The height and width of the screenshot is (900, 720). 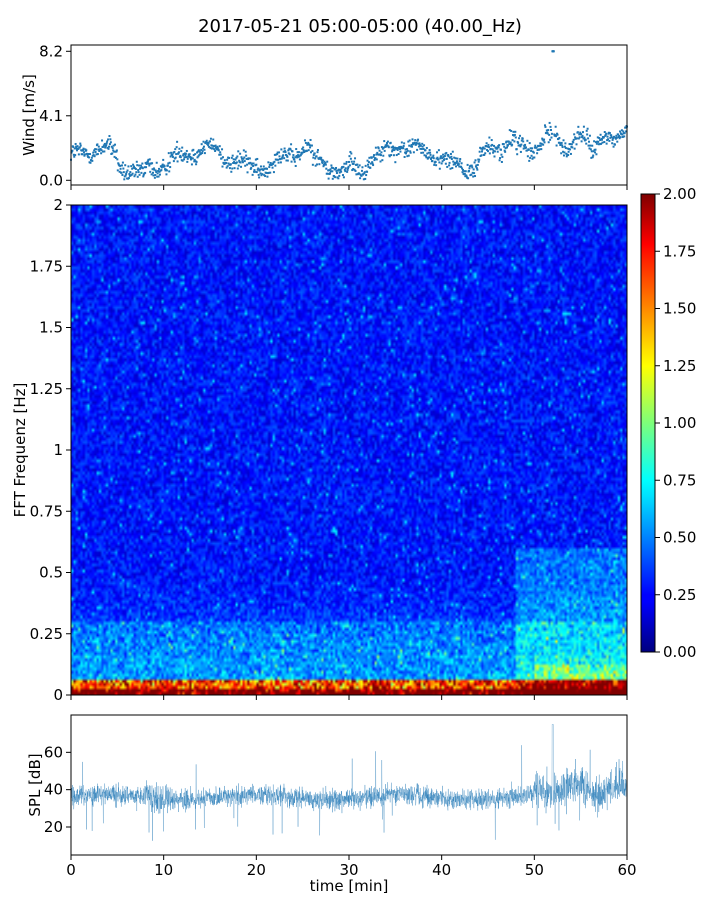 I want to click on spl-x-tick-label: 10, so click(x=163, y=870).